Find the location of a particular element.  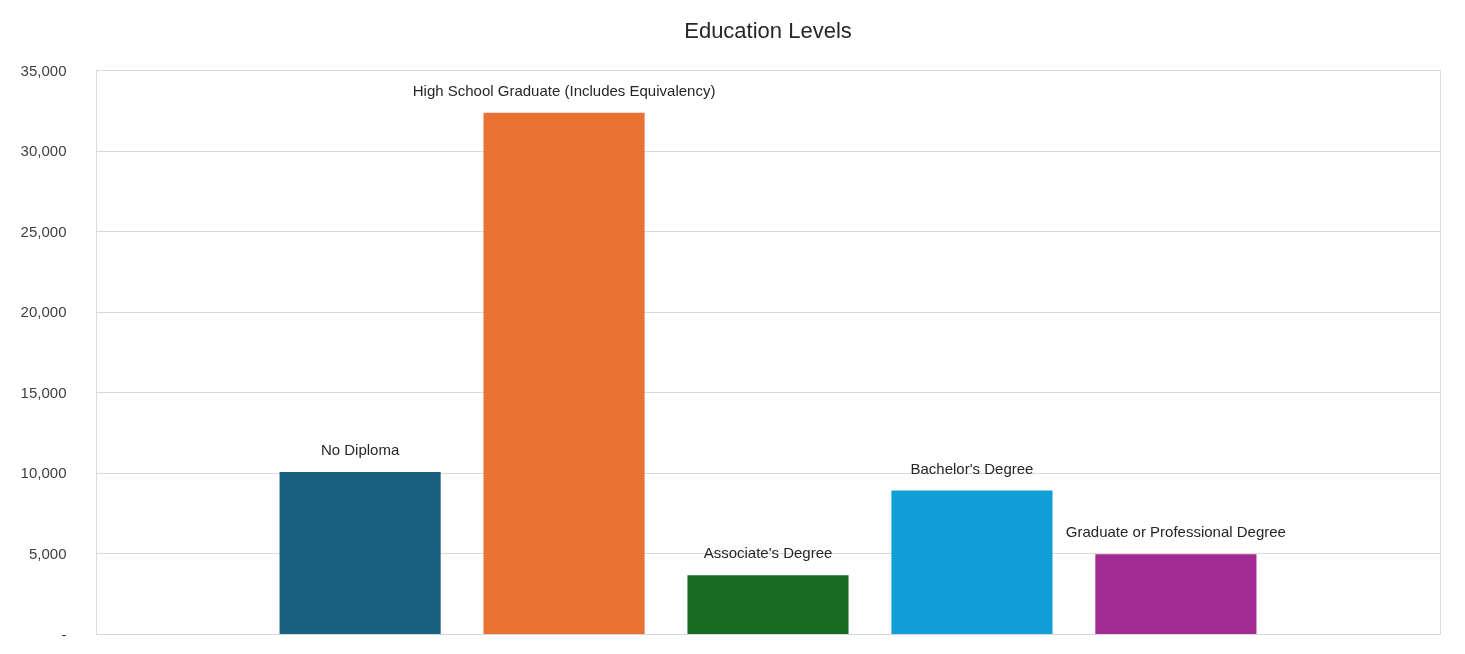

y-tick-label: 30,000 is located at coordinates (43, 151).